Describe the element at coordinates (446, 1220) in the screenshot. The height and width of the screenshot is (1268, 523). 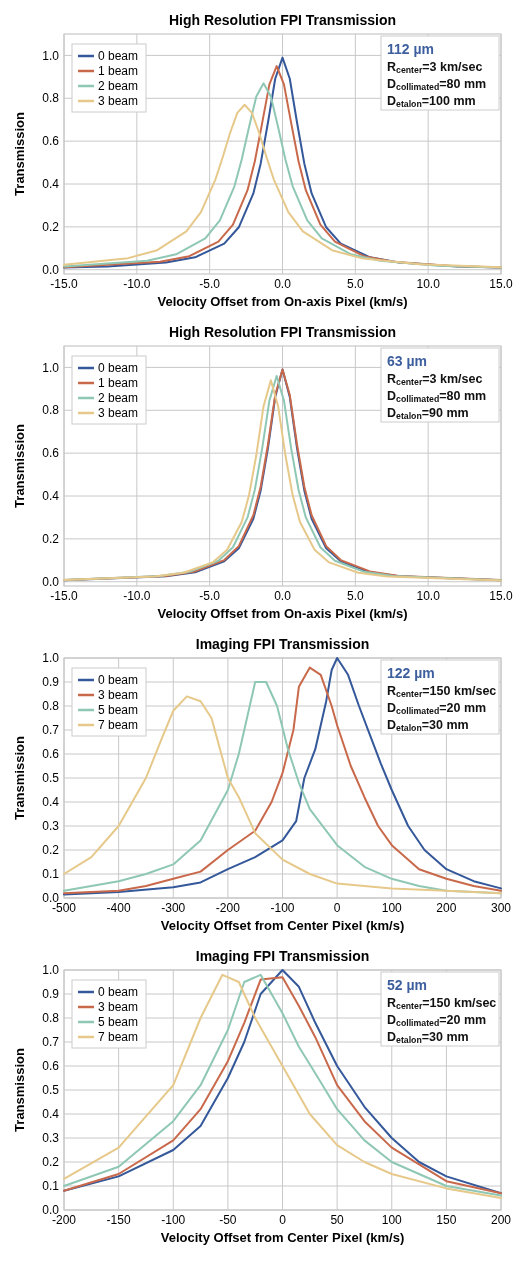
I see `x-tick-label: 150` at that location.